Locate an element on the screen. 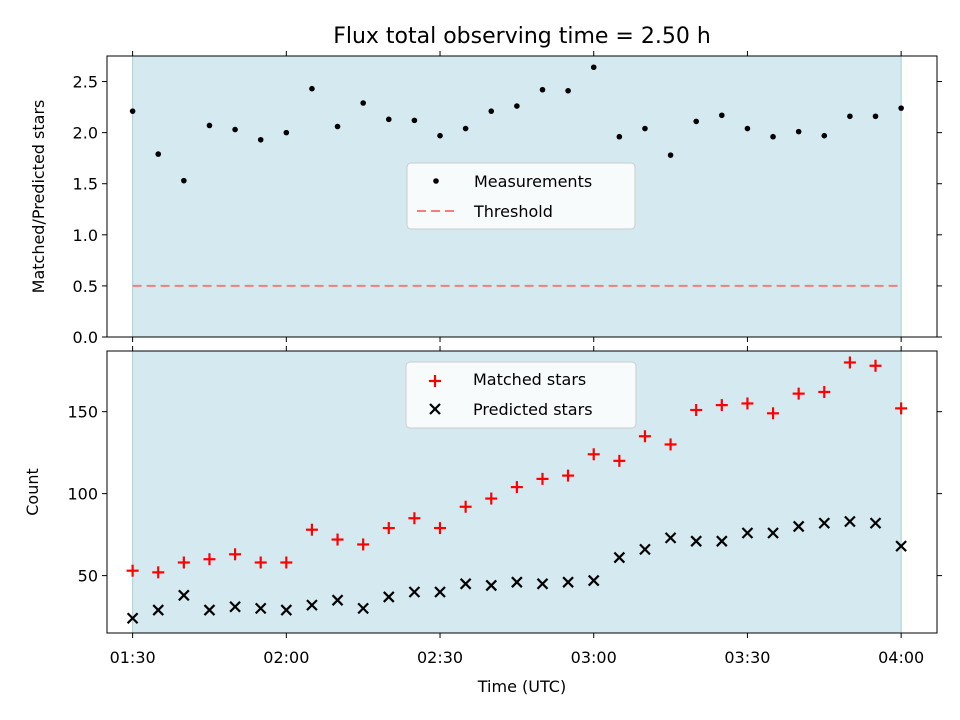 This screenshot has height=720, width=960. x-axis-label: Time (UTC) is located at coordinates (521, 686).